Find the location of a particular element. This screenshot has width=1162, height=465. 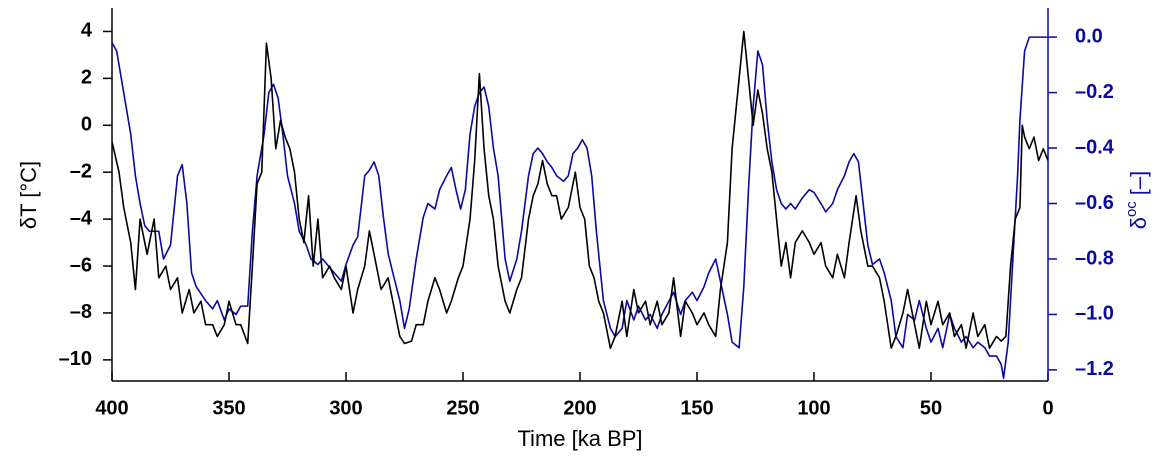

y-axis-label: δT [°C] is located at coordinates (28, 195).